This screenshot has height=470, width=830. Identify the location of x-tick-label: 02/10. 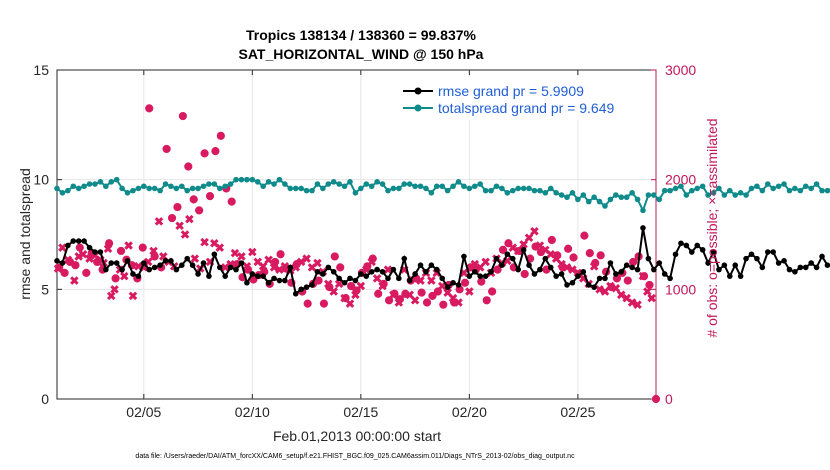
(252, 412).